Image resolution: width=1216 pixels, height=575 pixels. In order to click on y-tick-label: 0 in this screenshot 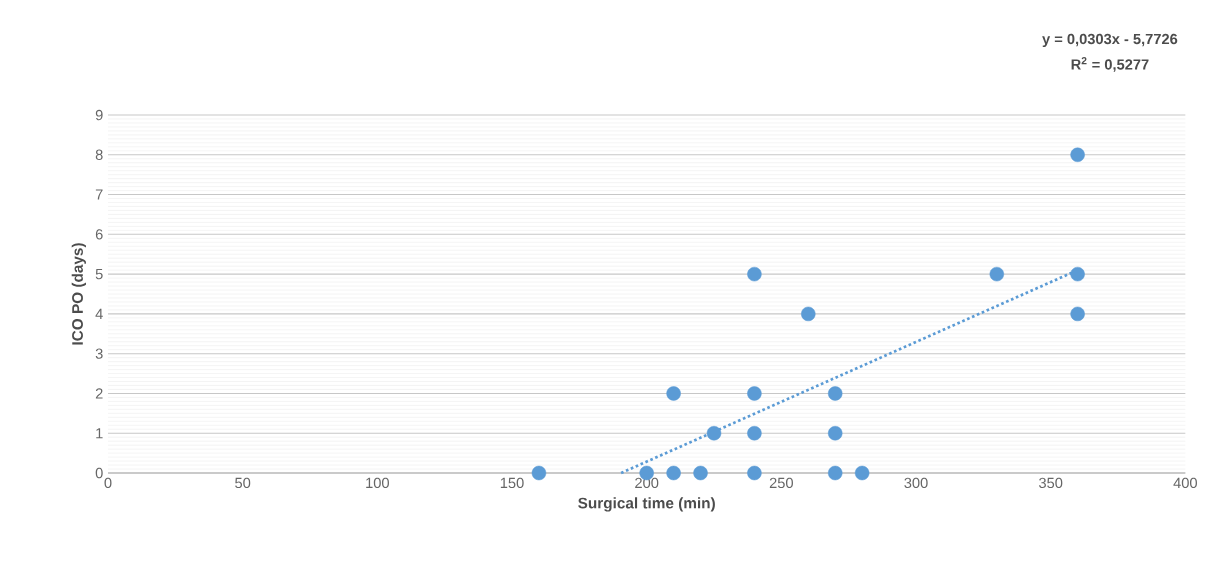, I will do `click(99, 473)`.